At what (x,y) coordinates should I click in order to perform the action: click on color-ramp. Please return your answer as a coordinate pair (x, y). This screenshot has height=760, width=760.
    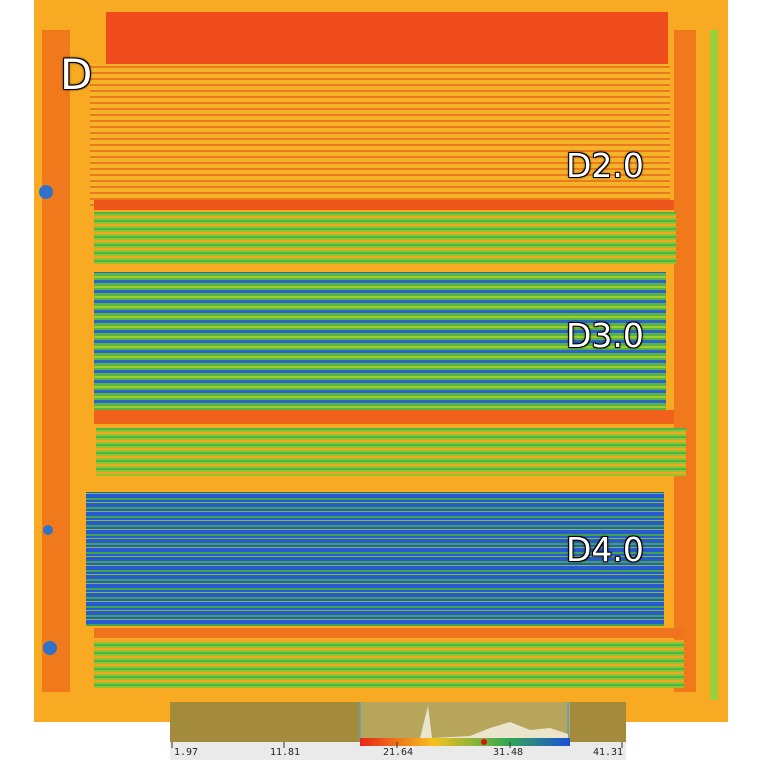
    Looking at the image, I should click on (465, 742).